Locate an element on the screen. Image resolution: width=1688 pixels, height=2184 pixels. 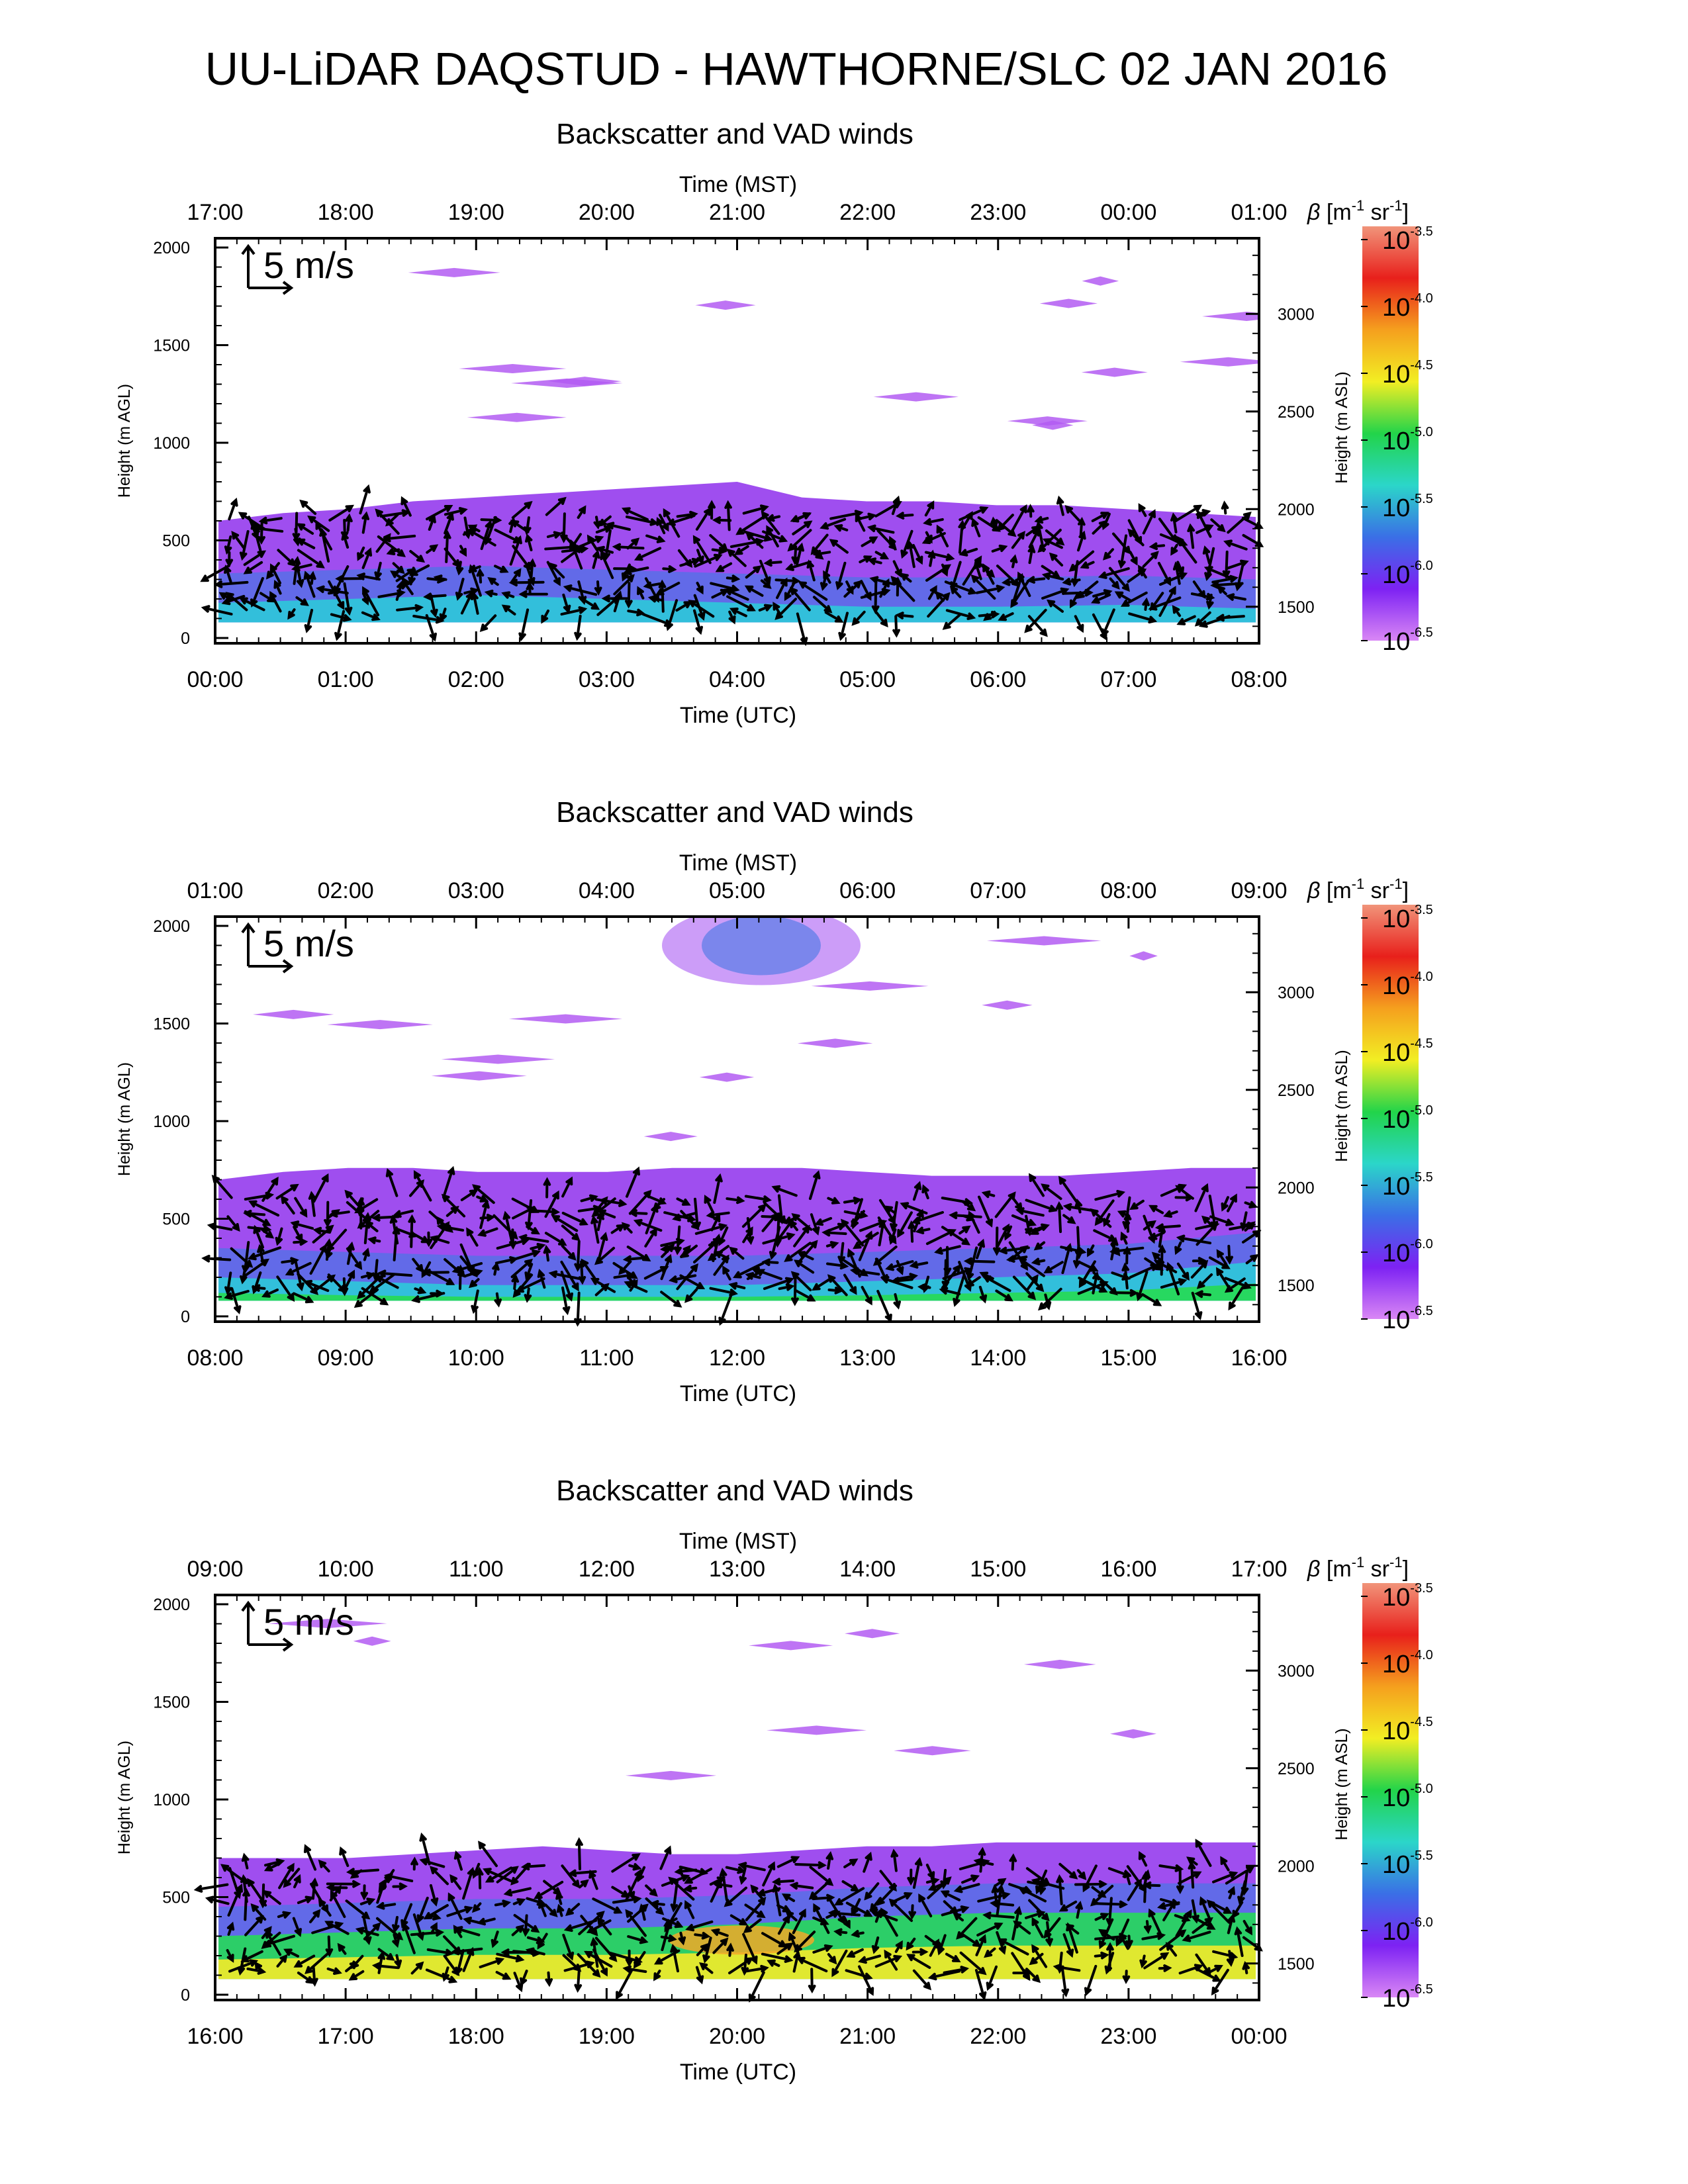
left-tick-label: 0 is located at coordinates (185, 1996).